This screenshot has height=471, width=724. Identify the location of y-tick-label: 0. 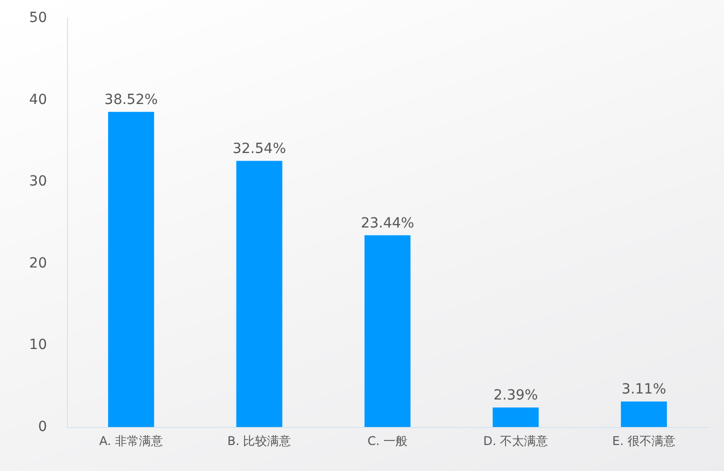
(42, 427).